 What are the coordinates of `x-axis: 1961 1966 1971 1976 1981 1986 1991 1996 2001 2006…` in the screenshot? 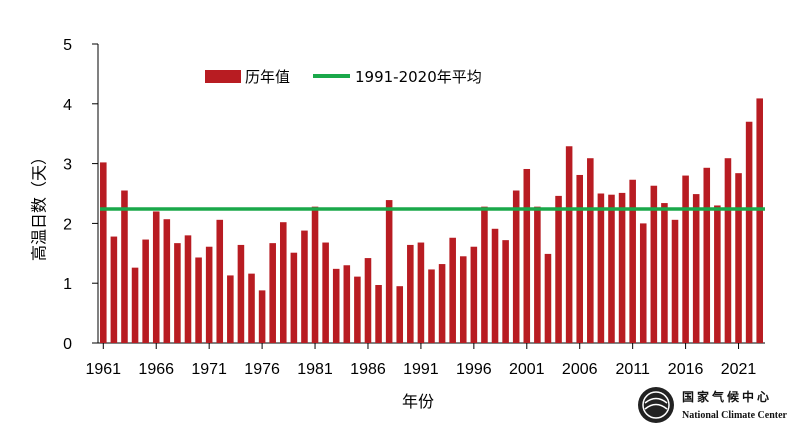 It's located at (425, 360).